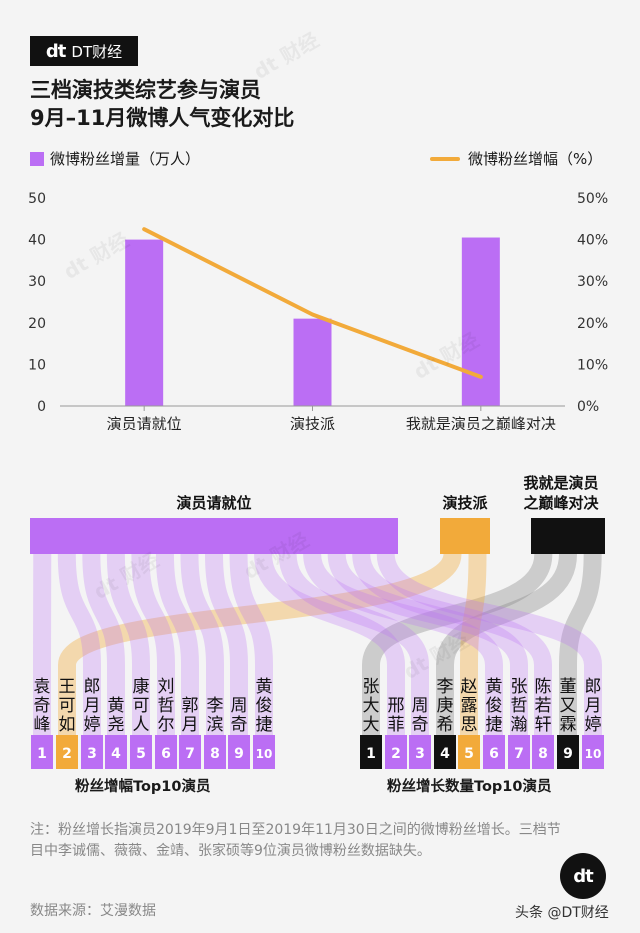 The width and height of the screenshot is (640, 933). Describe the element at coordinates (141, 687) in the screenshot. I see `actor-name-char: 康` at that location.